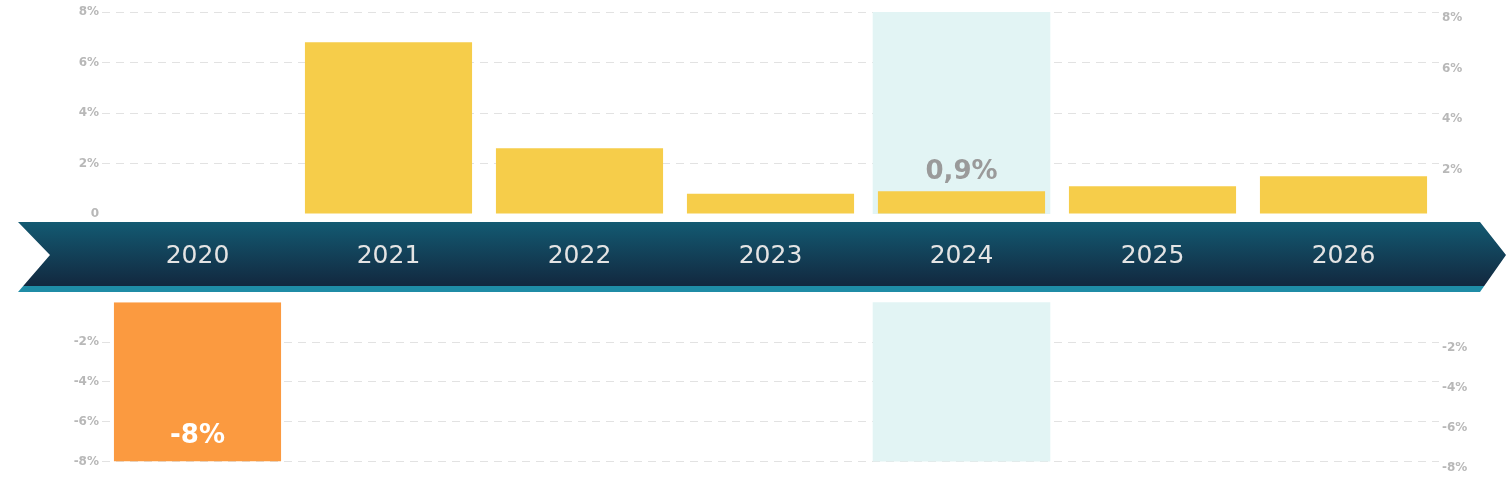 This screenshot has width=1506, height=479. What do you see at coordinates (1452, 67) in the screenshot?
I see `y2-tick-label: 6%` at bounding box center [1452, 67].